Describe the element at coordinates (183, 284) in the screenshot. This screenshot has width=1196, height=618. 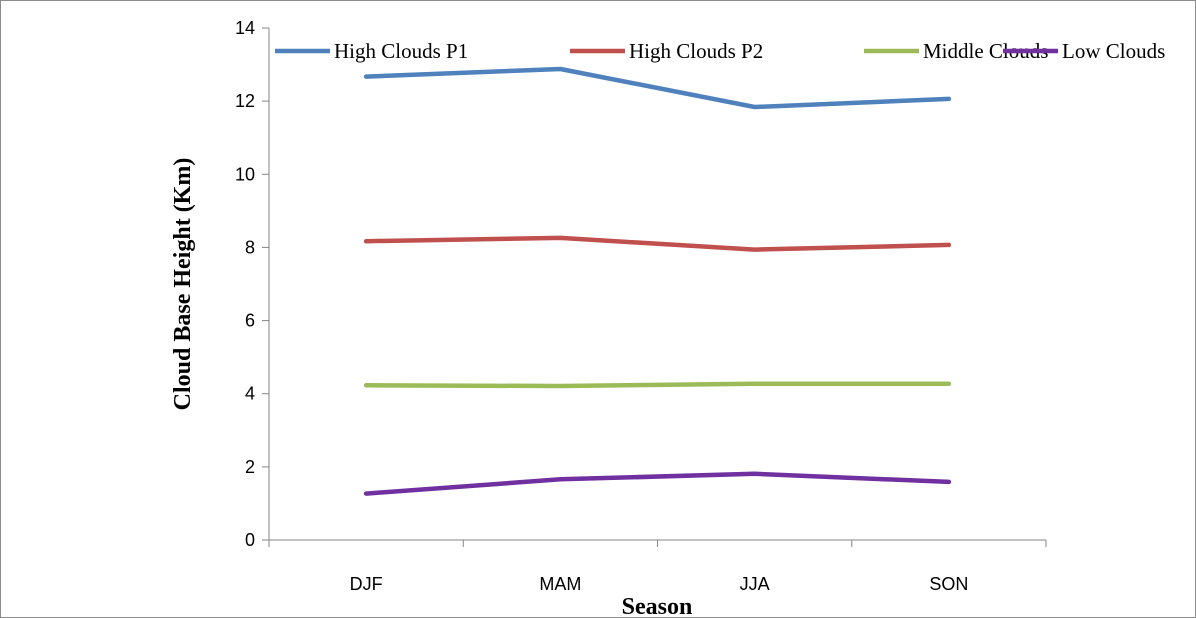
I see `y-axis-title: Cloud Base Height (Km)` at that location.